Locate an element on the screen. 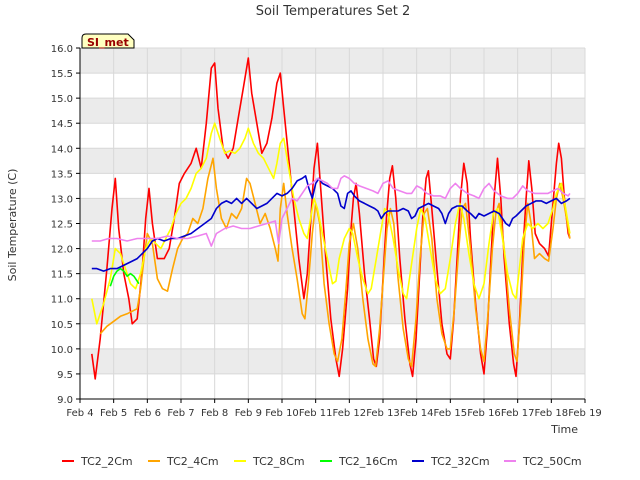  x-axis-label: Time is located at coordinates (564, 429).